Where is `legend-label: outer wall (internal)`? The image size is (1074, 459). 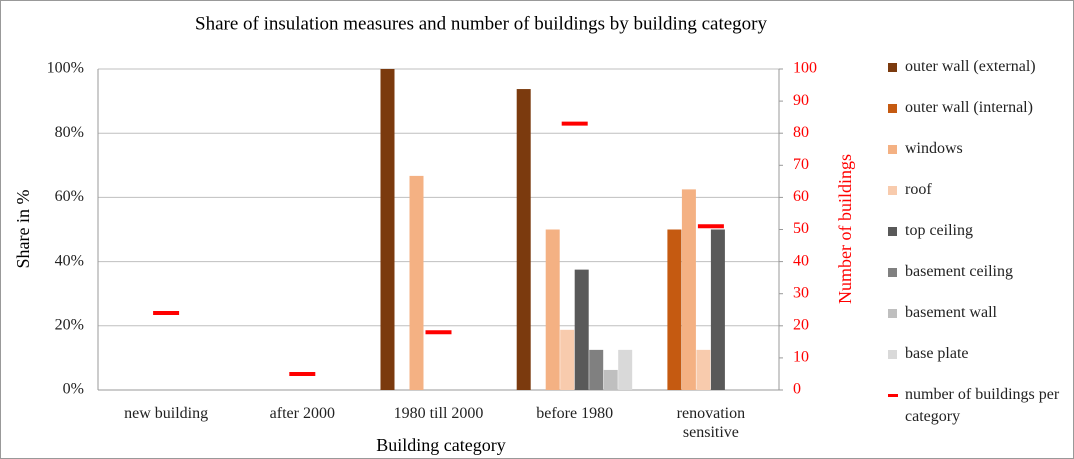 legend-label: outer wall (internal) is located at coordinates (969, 107).